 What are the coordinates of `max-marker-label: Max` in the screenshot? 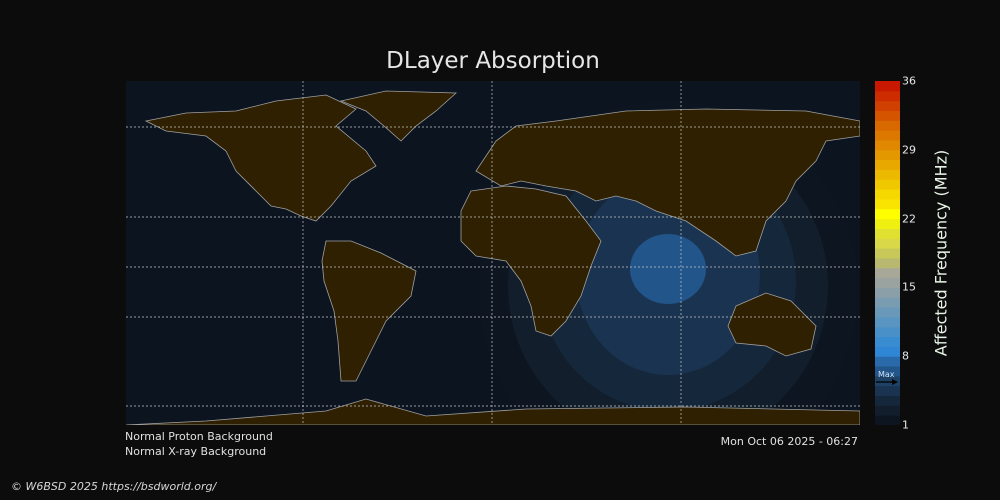 It's located at (886, 374).